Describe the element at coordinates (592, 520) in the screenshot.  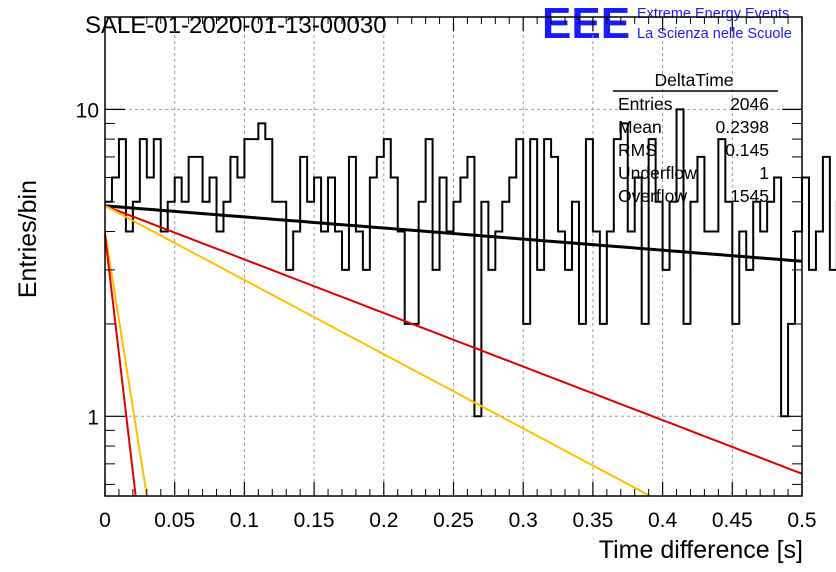
I see `x-tick-label: 0.35` at that location.